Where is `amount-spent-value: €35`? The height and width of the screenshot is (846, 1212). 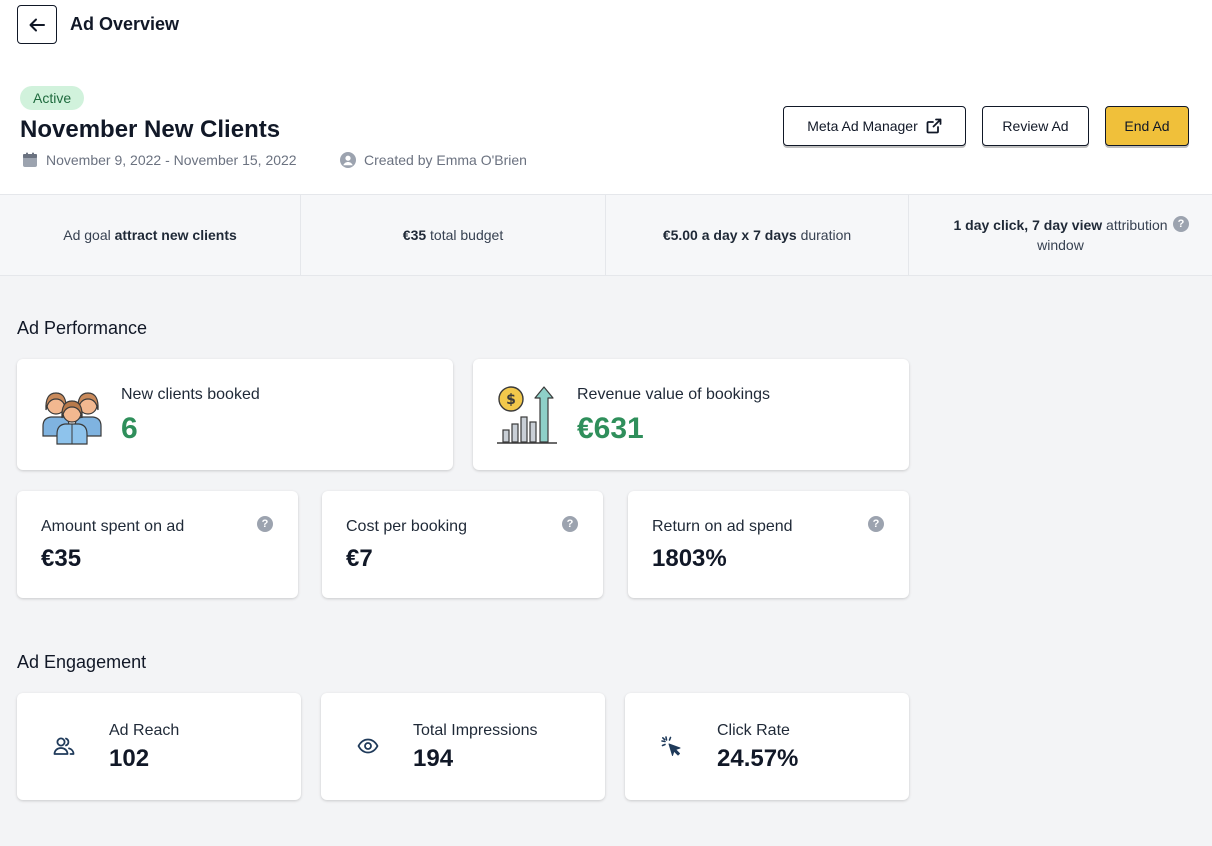
amount-spent-value: €35 is located at coordinates (61, 558).